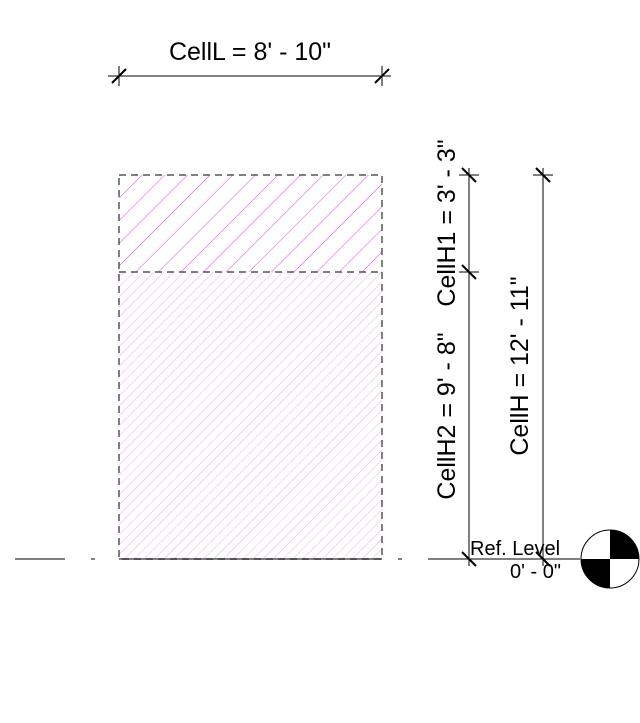  Describe the element at coordinates (610, 559) in the screenshot. I see `level-head-icon` at that location.